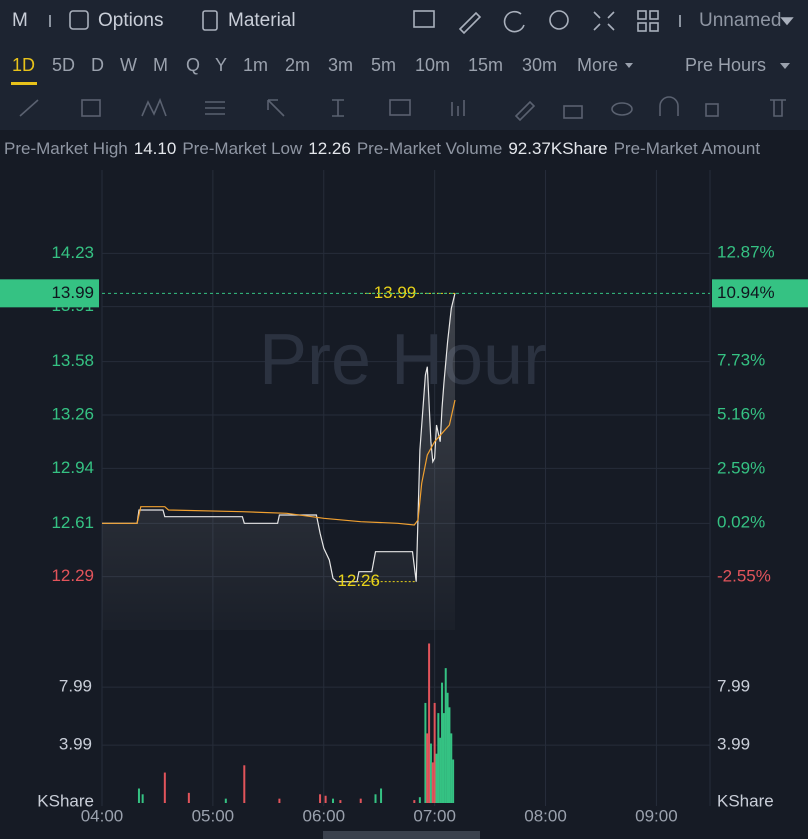 The width and height of the screenshot is (808, 839). What do you see at coordinates (746, 252) in the screenshot?
I see `y2-tick-label: 12.87%` at bounding box center [746, 252].